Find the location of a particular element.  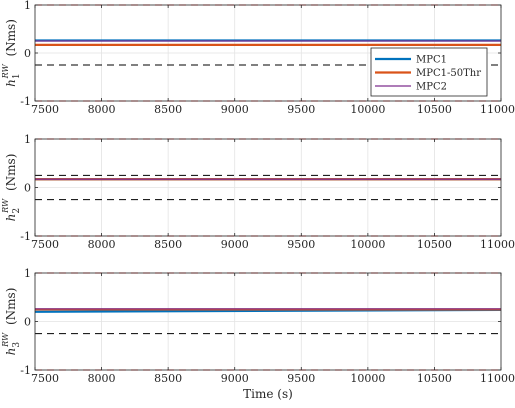

y-axis-label-sub: 3 is located at coordinates (17, 345).